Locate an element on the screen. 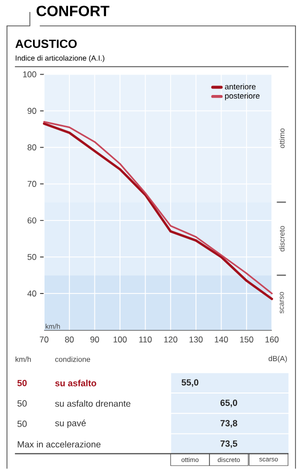 This screenshot has width=302, height=469. y-tick-label: 50 is located at coordinates (31, 257).